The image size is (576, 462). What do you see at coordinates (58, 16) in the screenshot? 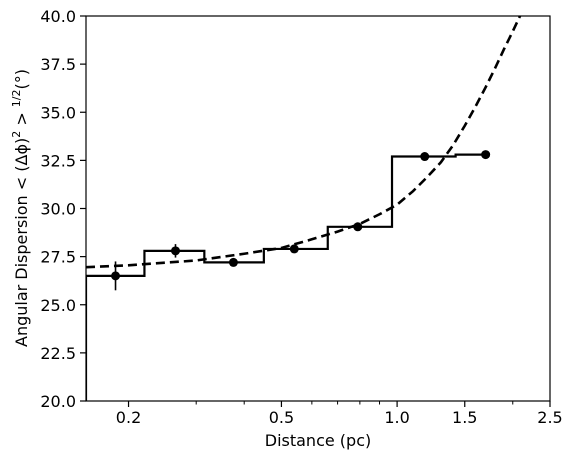
I see `y-tick-label: 40.0` at bounding box center [58, 16].